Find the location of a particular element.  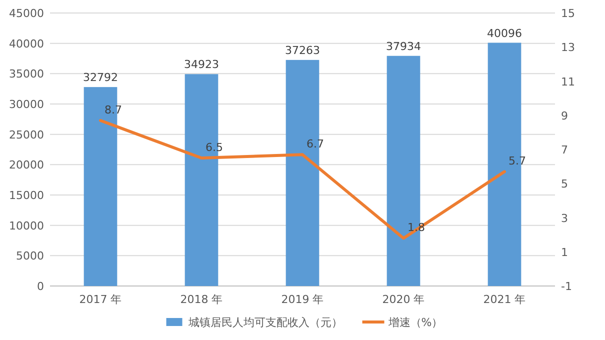

data-label: 1.8 is located at coordinates (416, 227).